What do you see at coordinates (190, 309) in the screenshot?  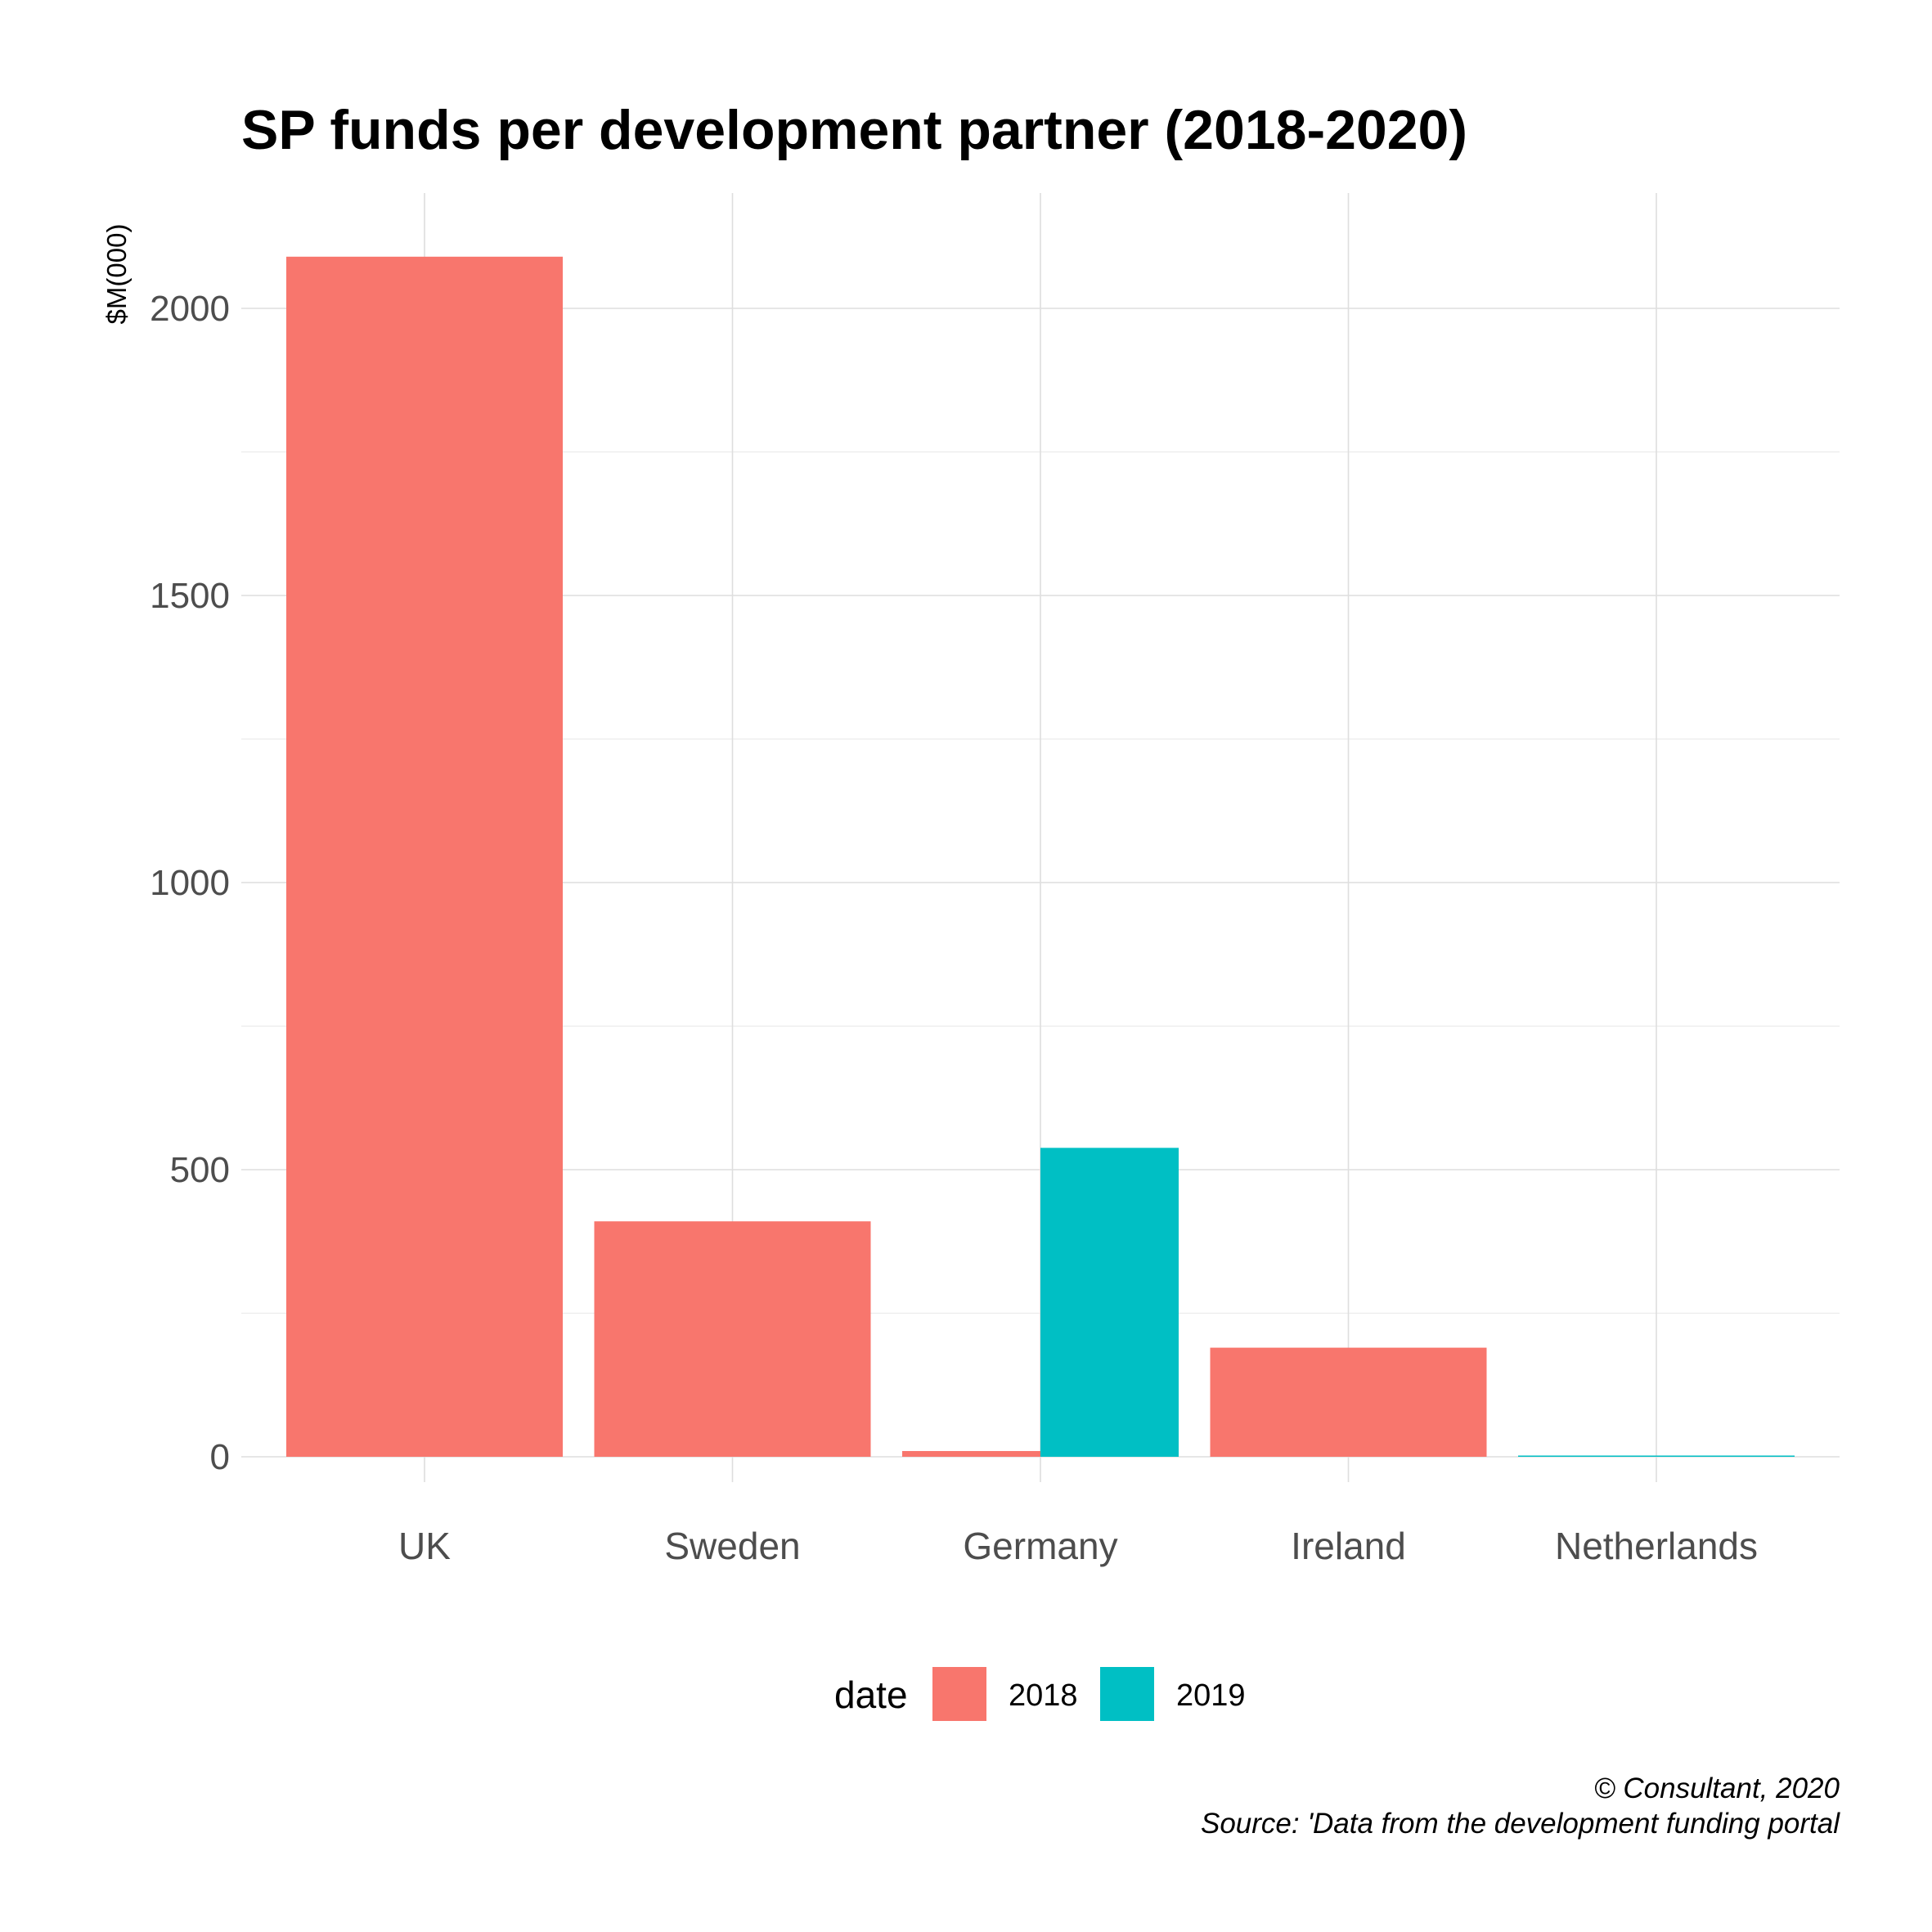 I see `y-tick-label: 2000` at bounding box center [190, 309].